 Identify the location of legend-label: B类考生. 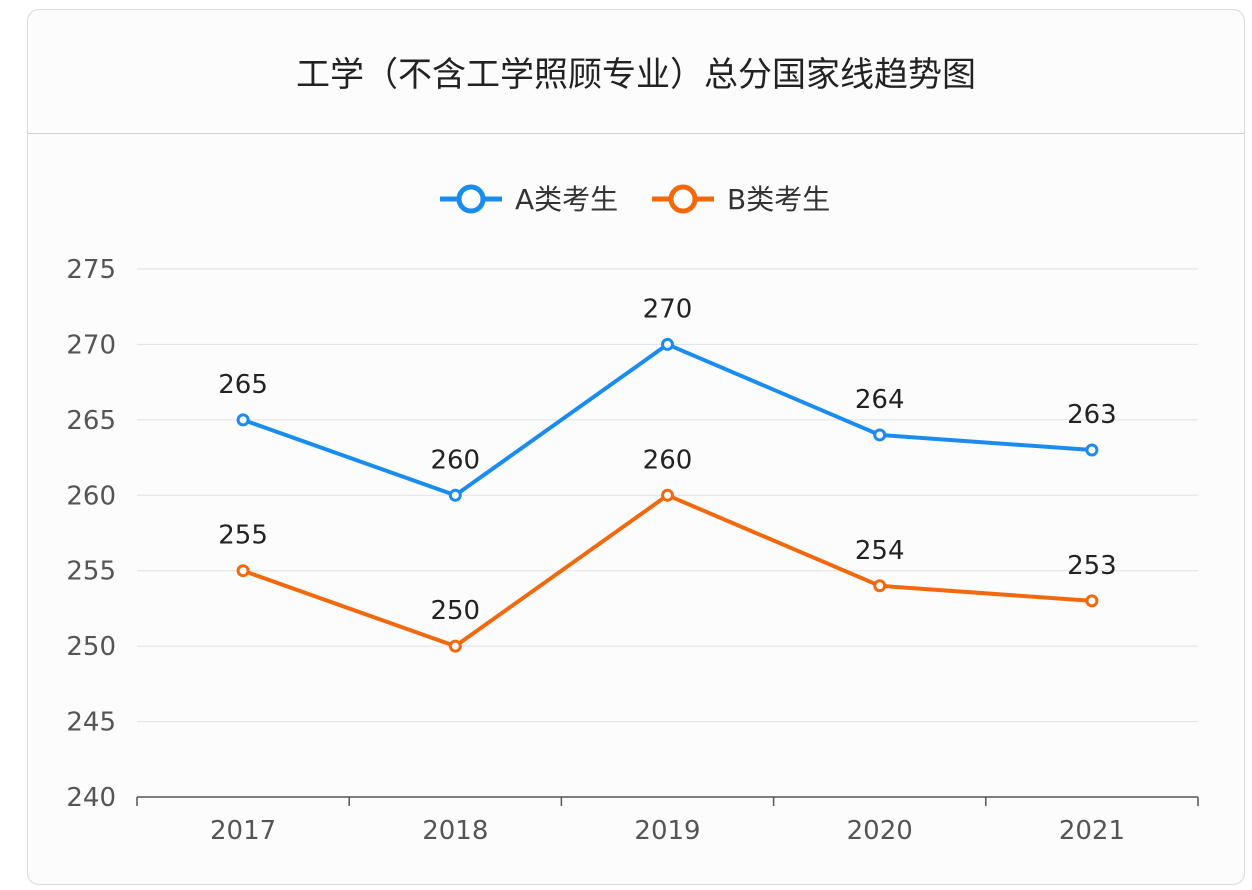
(778, 199).